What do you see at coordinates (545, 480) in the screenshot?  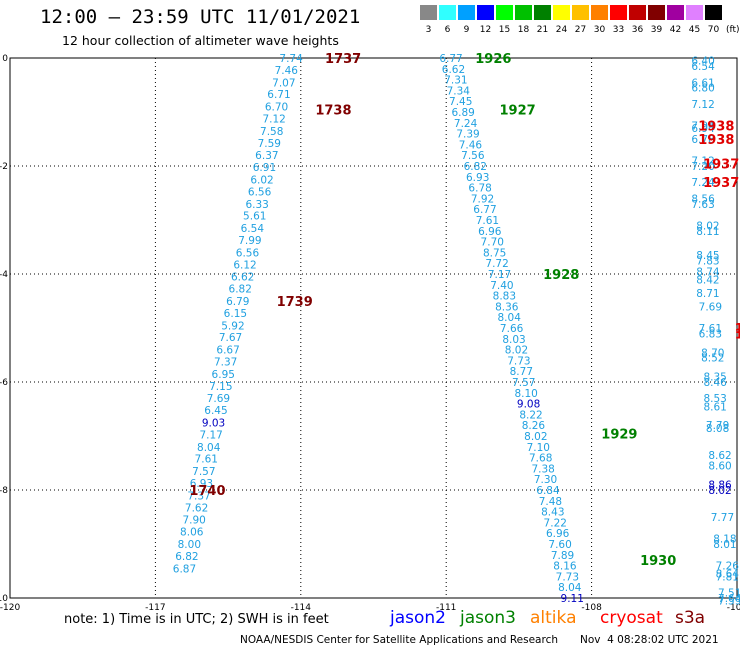 I see `data-point-jason3: 7.30` at bounding box center [545, 480].